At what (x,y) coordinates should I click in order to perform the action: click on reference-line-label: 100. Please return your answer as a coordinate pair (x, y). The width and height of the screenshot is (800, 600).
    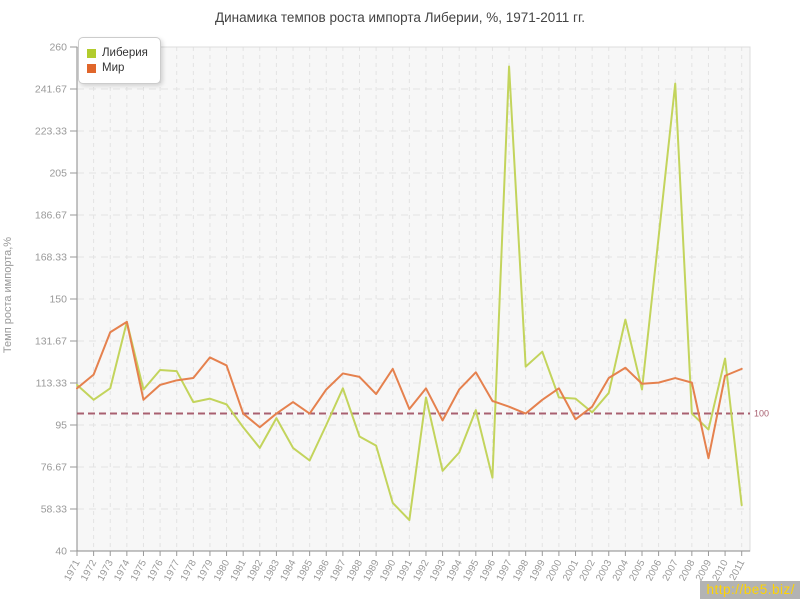
    Looking at the image, I should click on (761, 414).